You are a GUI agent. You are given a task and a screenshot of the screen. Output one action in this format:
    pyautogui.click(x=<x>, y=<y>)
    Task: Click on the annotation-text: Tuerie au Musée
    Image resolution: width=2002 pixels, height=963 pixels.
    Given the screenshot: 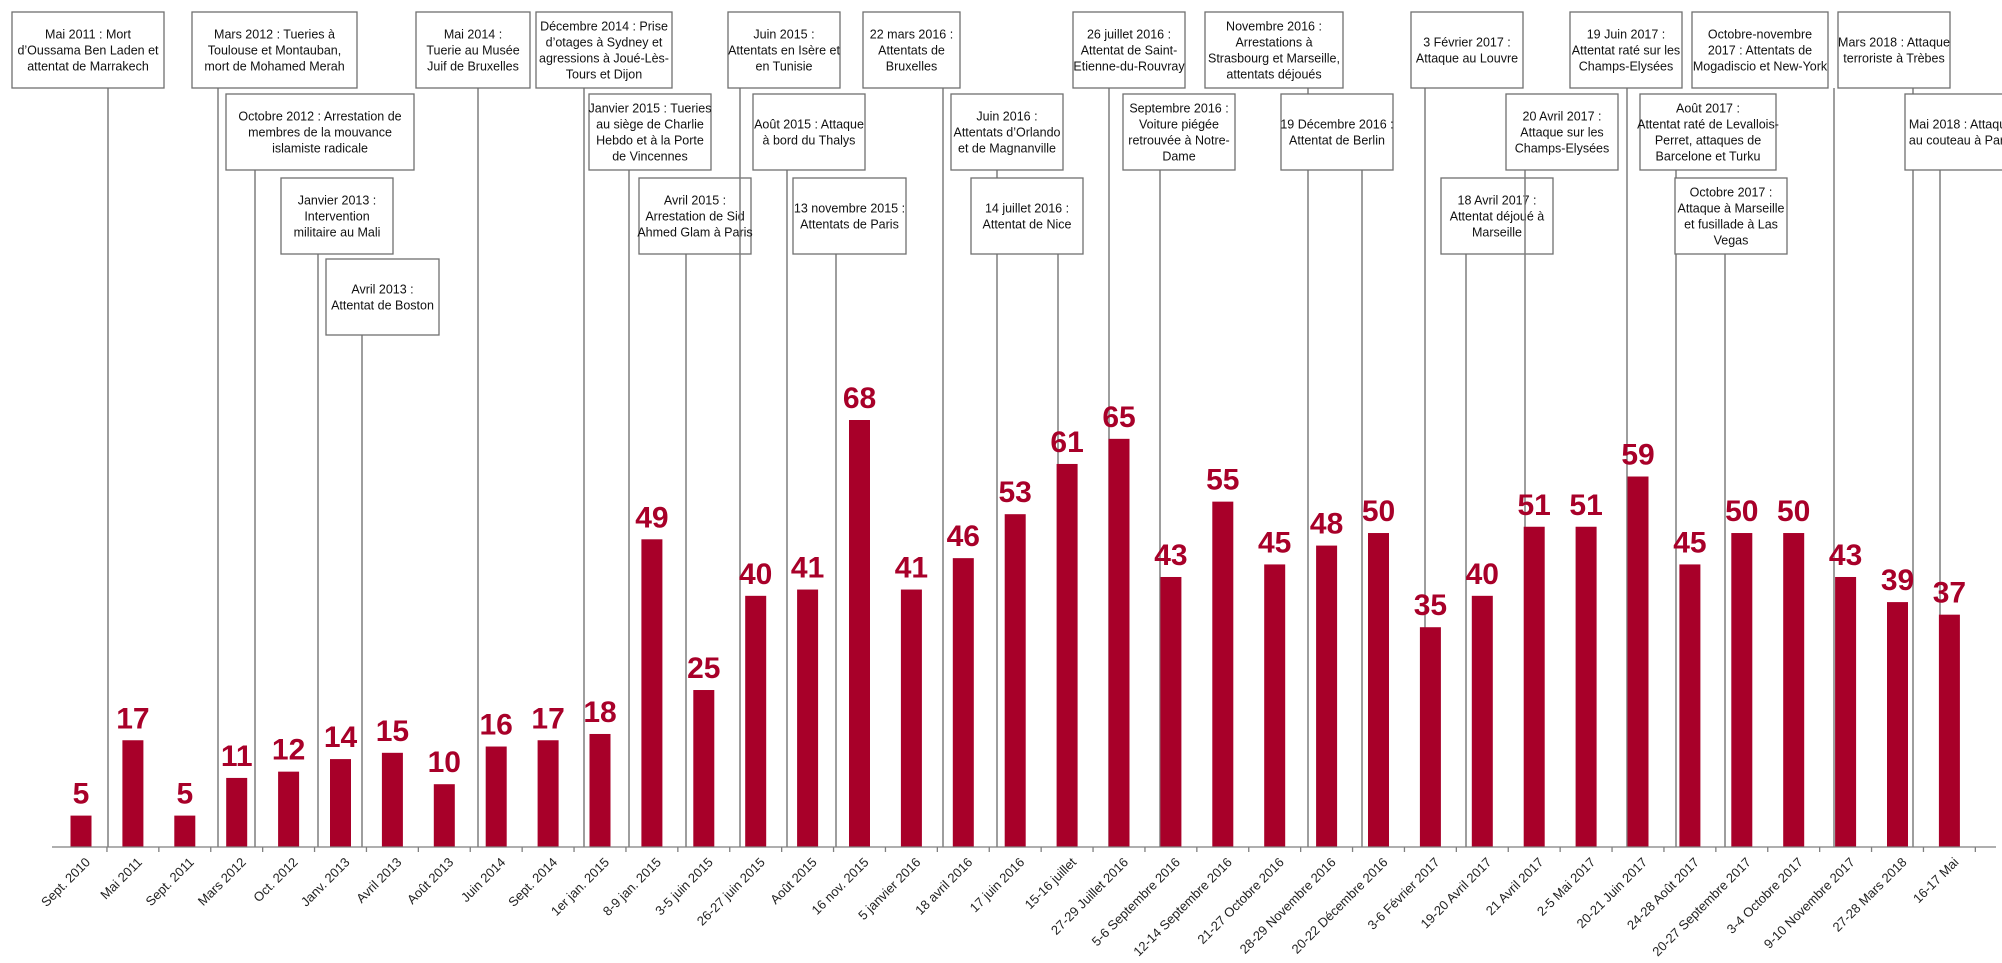 What is the action you would take?
    pyautogui.click(x=472, y=51)
    